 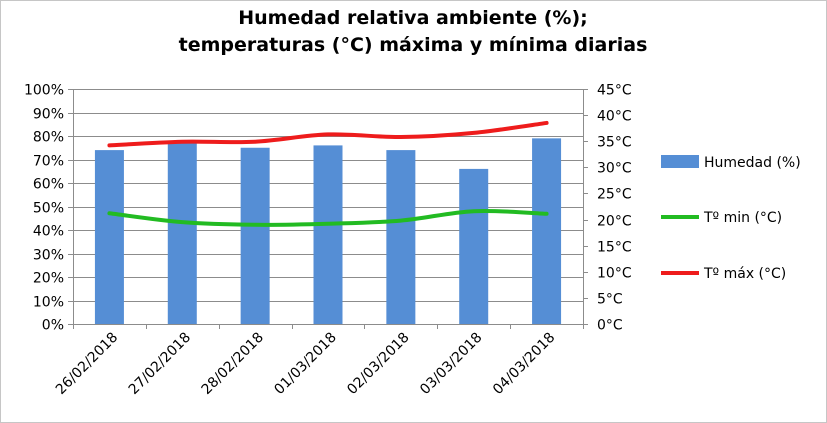 I want to click on x-tick-label: 03/03/2018, so click(x=451, y=364).